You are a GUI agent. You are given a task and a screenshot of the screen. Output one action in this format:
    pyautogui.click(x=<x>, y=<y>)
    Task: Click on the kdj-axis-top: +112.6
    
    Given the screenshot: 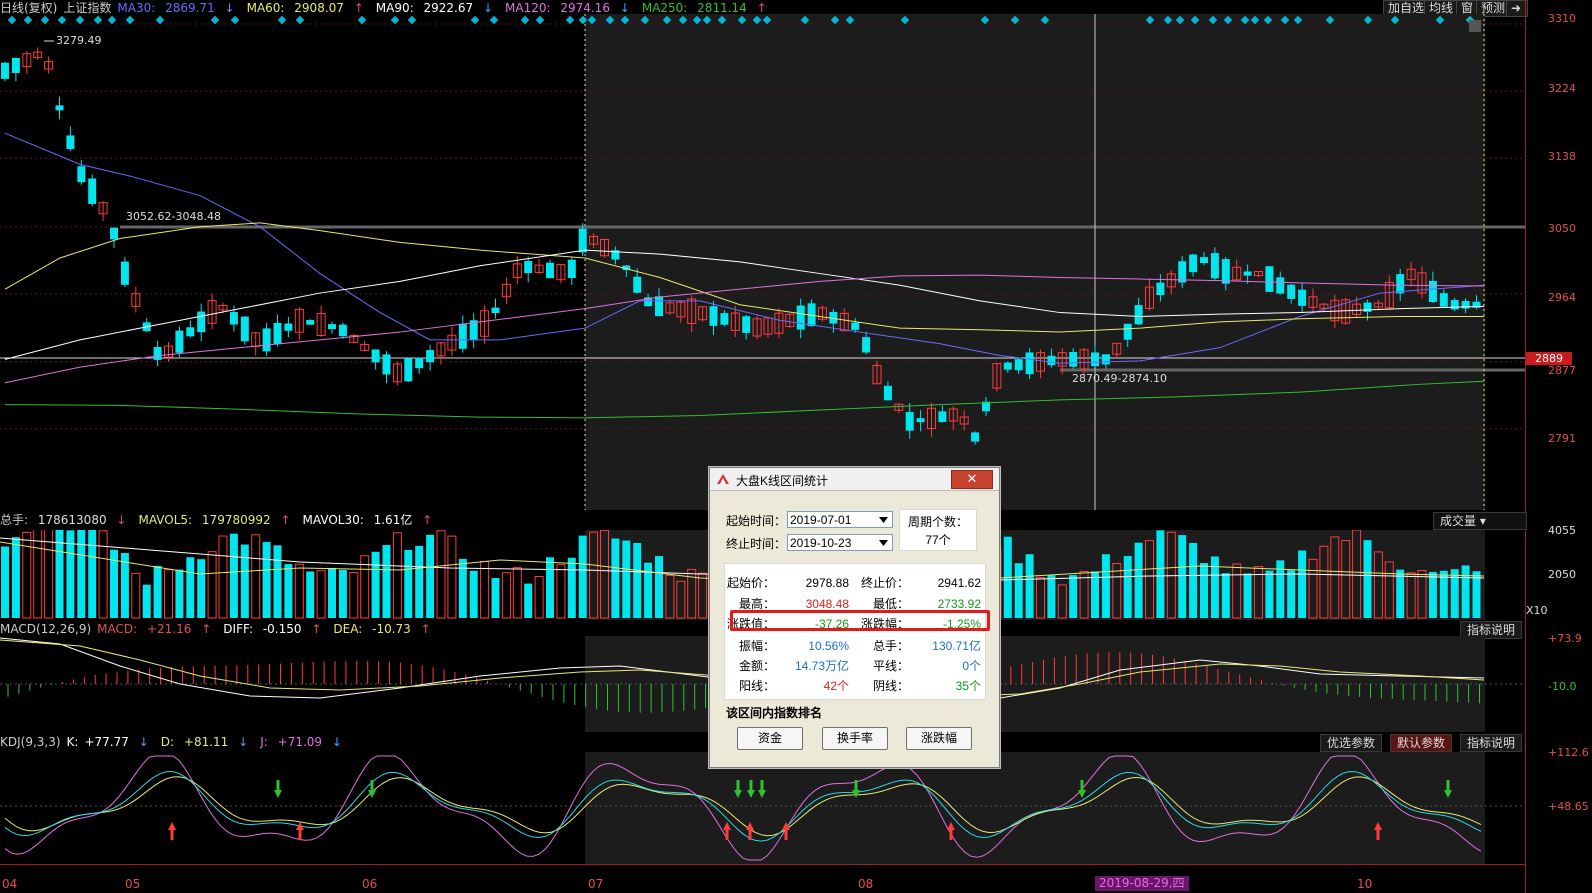 What is the action you would take?
    pyautogui.click(x=1568, y=752)
    